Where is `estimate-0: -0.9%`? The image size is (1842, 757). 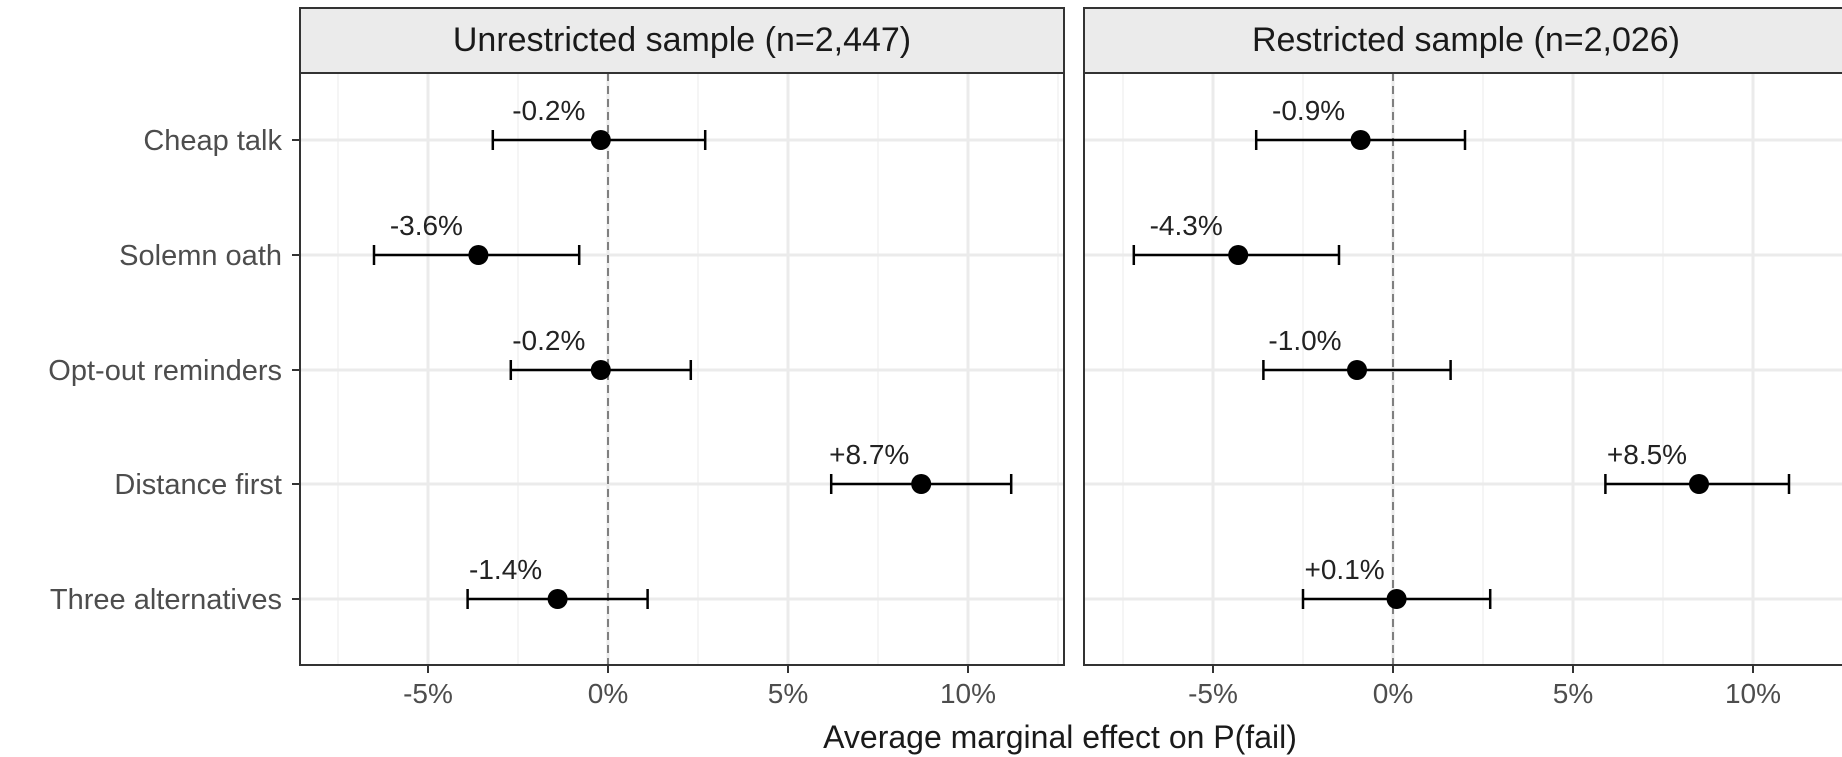 estimate-0: -0.9% is located at coordinates (1360, 122).